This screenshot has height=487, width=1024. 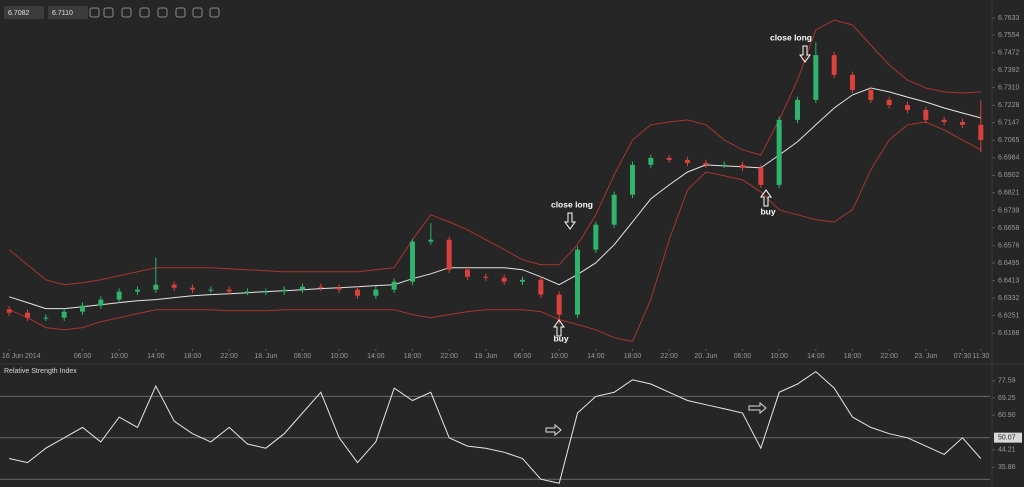 I want to click on bid-box, so click(x=24, y=12).